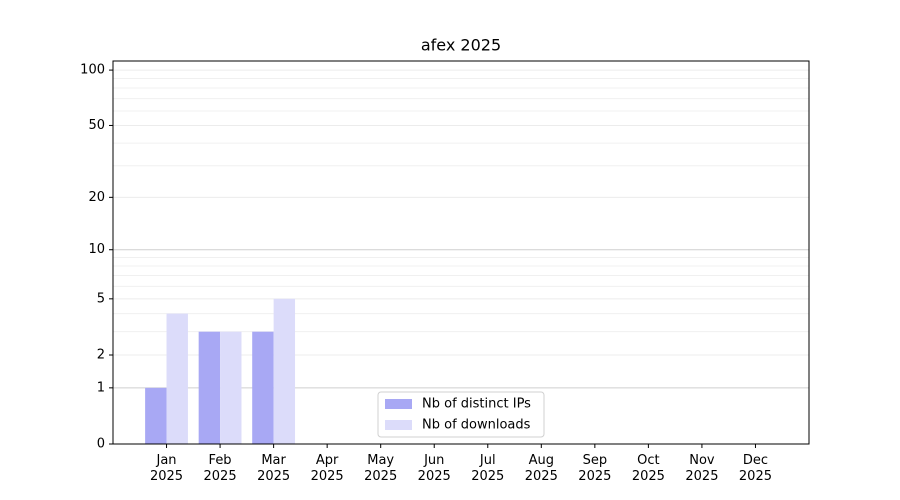 The height and width of the screenshot is (500, 900). What do you see at coordinates (166, 468) in the screenshot?
I see `x-tick-label: Jan 2025` at bounding box center [166, 468].